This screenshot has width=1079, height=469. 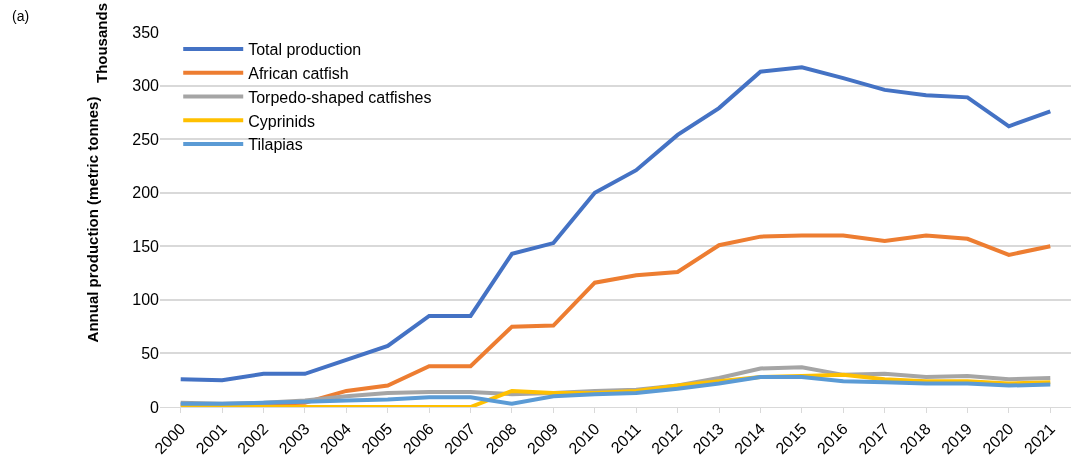 What do you see at coordinates (150, 354) in the screenshot?
I see `y-tick-label: 50` at bounding box center [150, 354].